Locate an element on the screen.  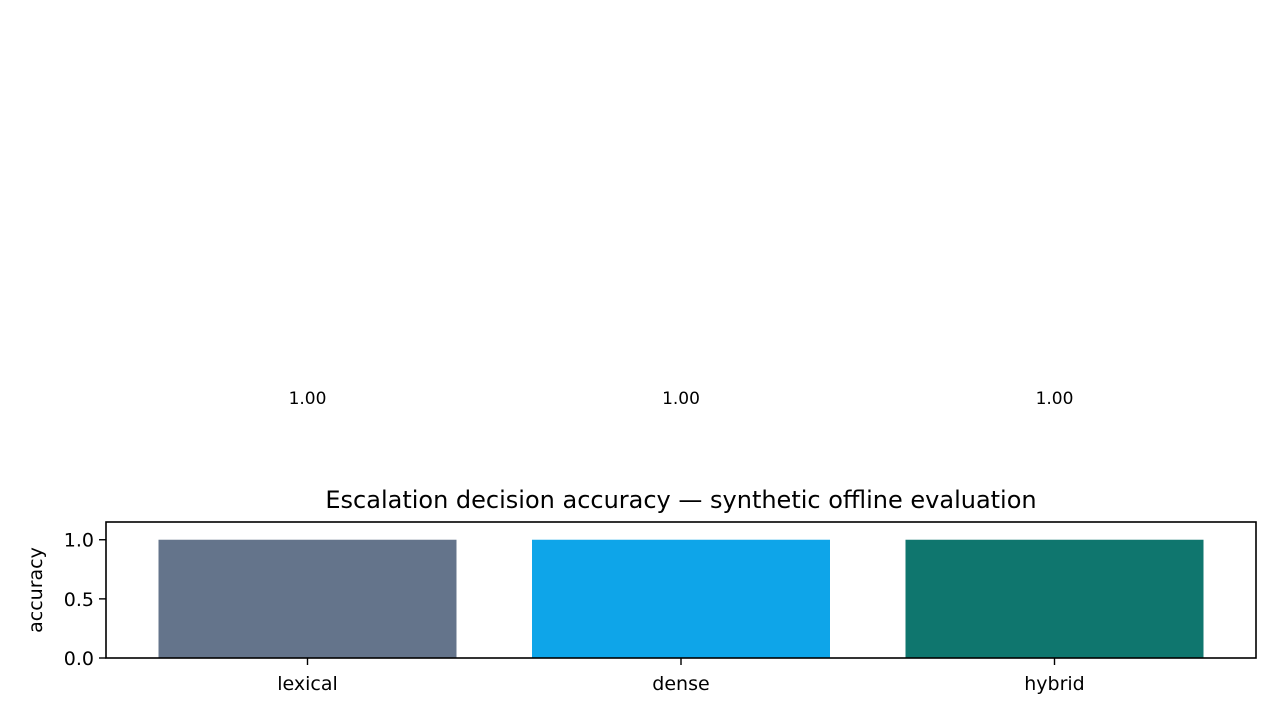
y-tick-label: 0.0 is located at coordinates (79, 659).